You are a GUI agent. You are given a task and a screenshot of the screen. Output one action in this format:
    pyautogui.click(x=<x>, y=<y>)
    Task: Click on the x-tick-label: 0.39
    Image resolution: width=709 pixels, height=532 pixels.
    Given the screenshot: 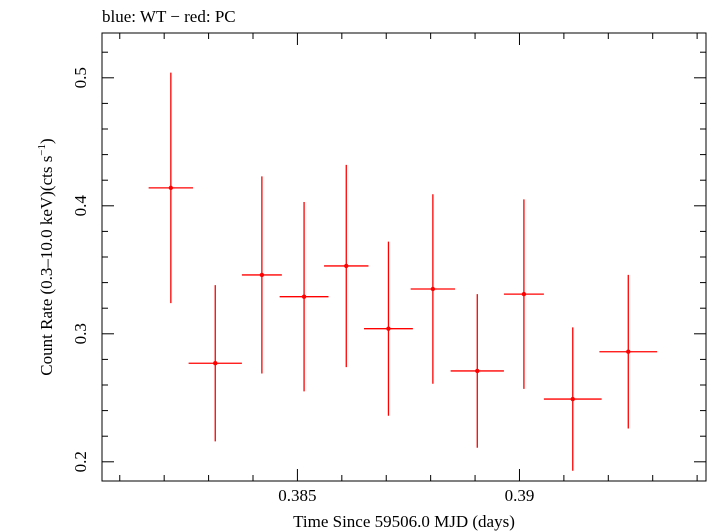 What is the action you would take?
    pyautogui.click(x=520, y=495)
    